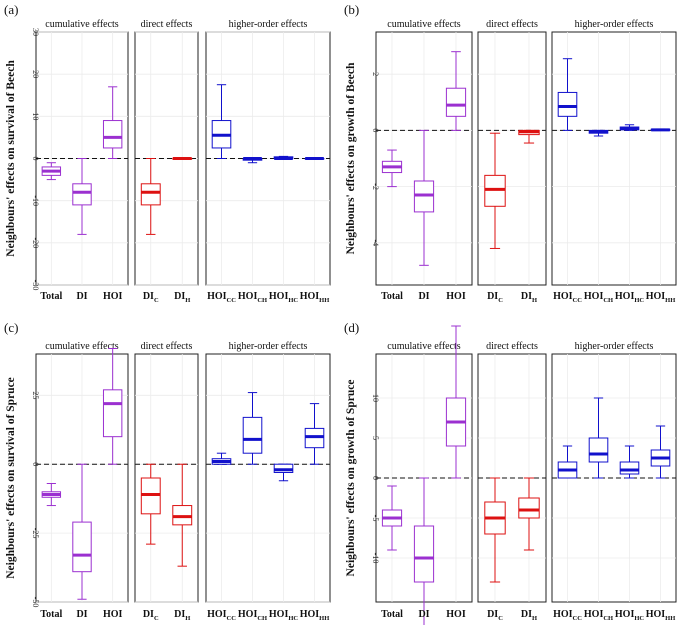  What do you see at coordinates (351, 9) in the screenshot?
I see `panel-label: (b)` at bounding box center [351, 9].